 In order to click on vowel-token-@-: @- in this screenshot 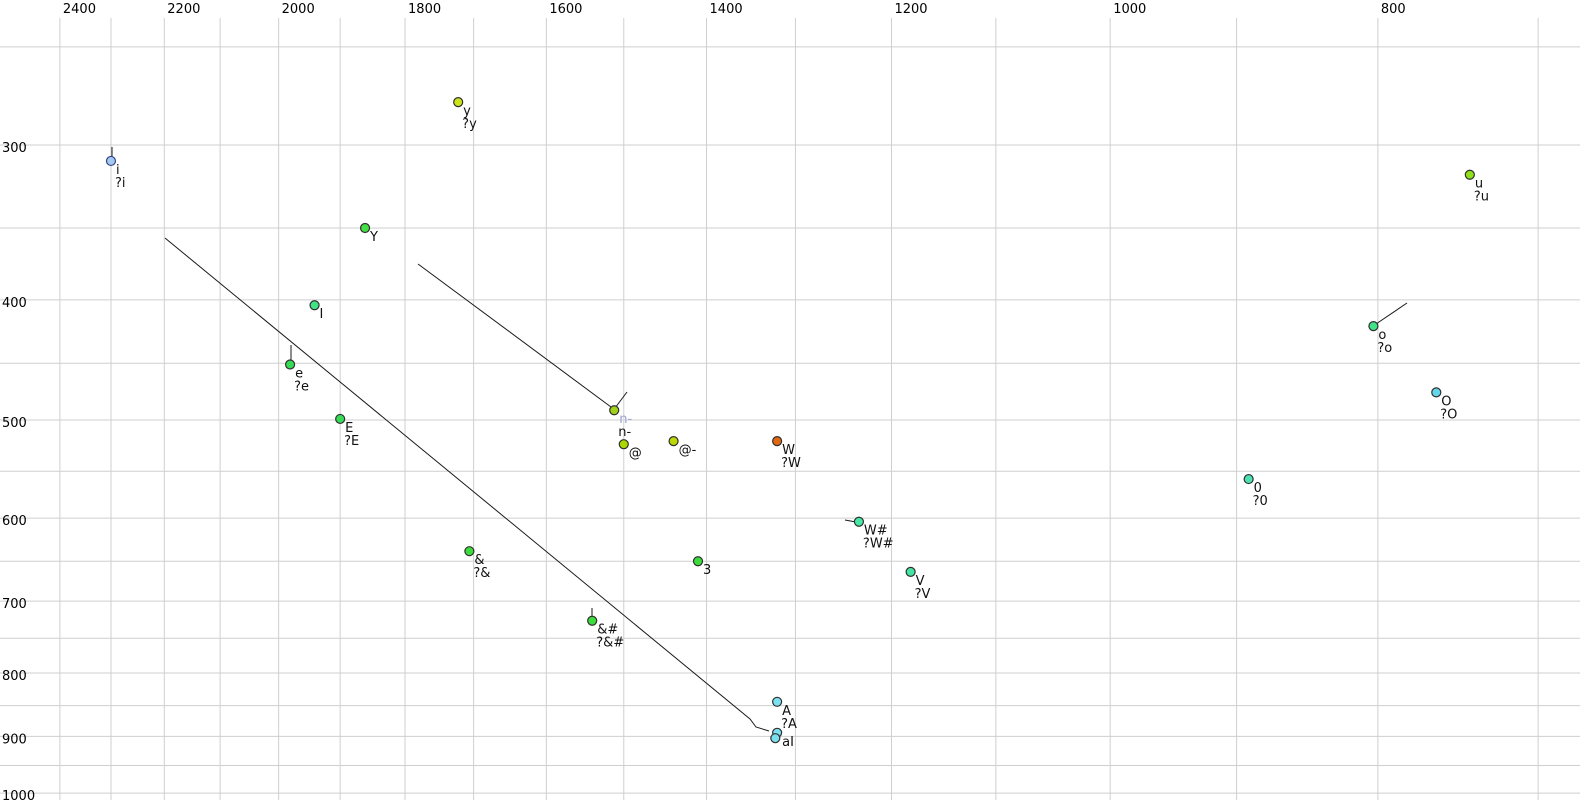, I will do `click(682, 447)`.